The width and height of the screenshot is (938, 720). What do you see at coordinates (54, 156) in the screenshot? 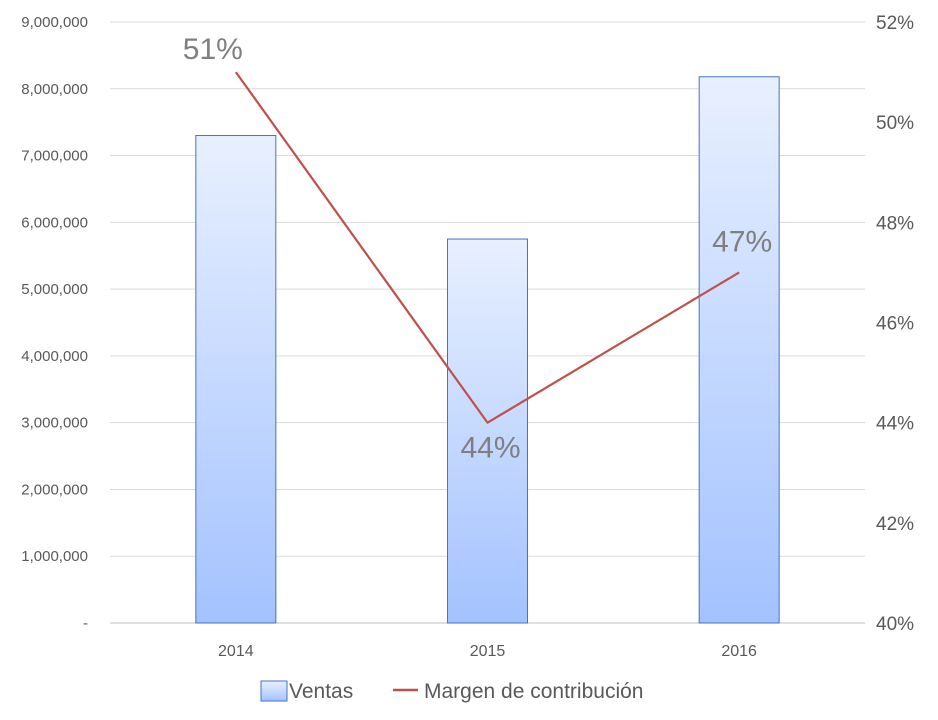
I see `left-axis-tick-label: 7,000,000` at bounding box center [54, 156].